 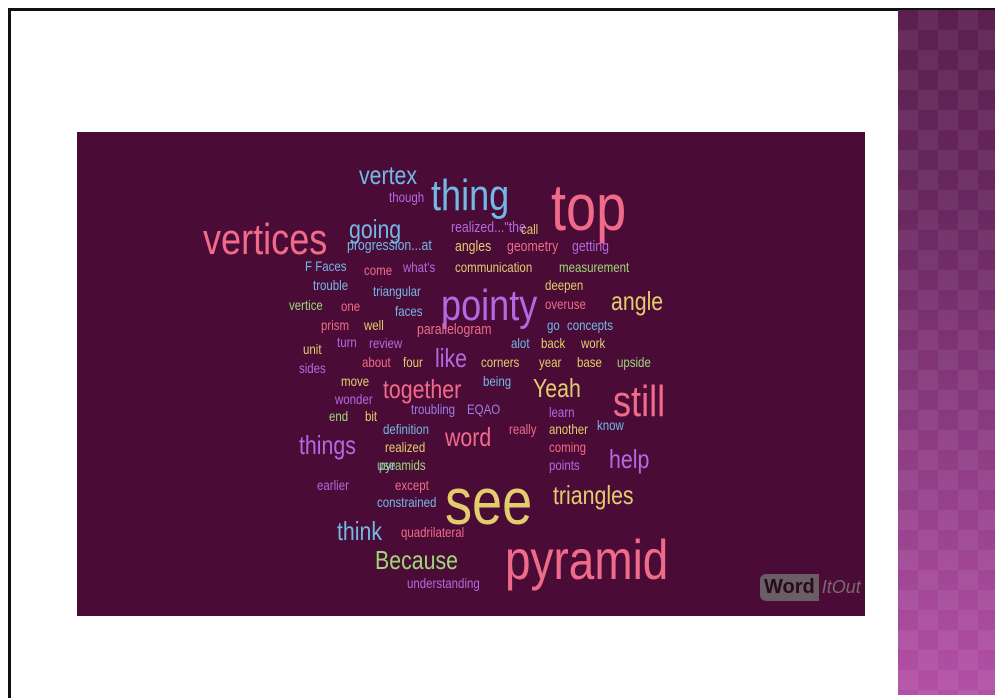 I want to click on cloud-word: EQAO, so click(x=484, y=409).